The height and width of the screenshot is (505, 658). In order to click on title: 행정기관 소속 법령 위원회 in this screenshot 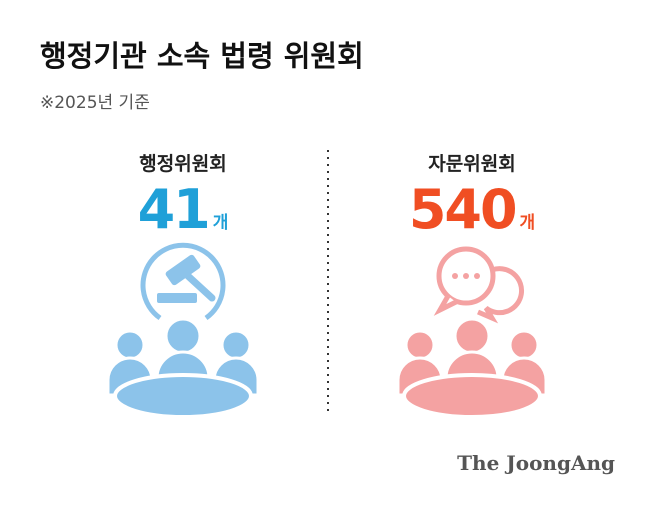, I will do `click(202, 56)`.